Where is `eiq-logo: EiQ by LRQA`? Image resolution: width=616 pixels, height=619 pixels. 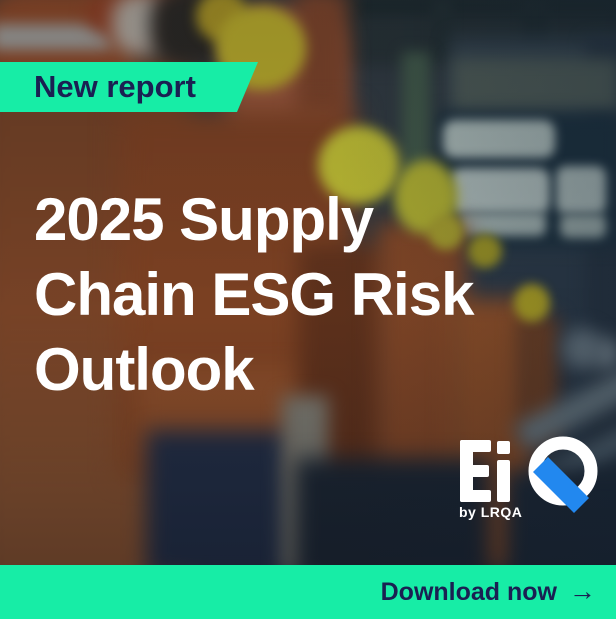 eiq-logo: EiQ by LRQA is located at coordinates (532, 478).